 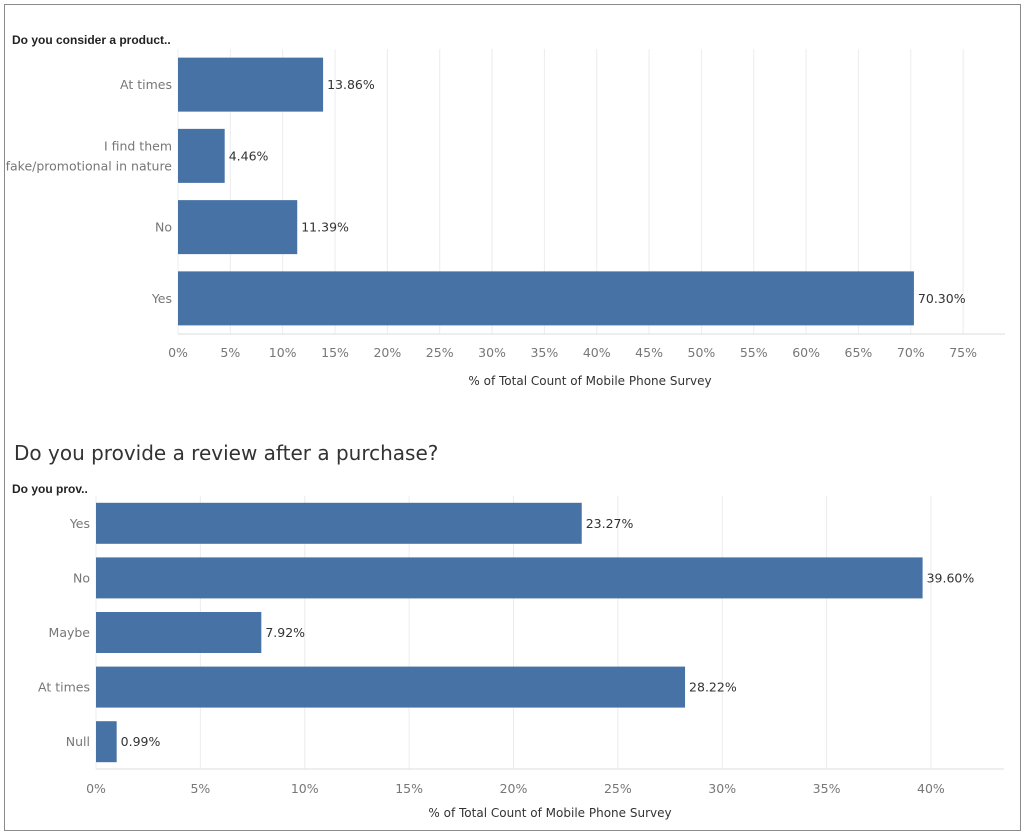 What do you see at coordinates (78, 741) in the screenshot?
I see `chart2-category-label-4-0: Null` at bounding box center [78, 741].